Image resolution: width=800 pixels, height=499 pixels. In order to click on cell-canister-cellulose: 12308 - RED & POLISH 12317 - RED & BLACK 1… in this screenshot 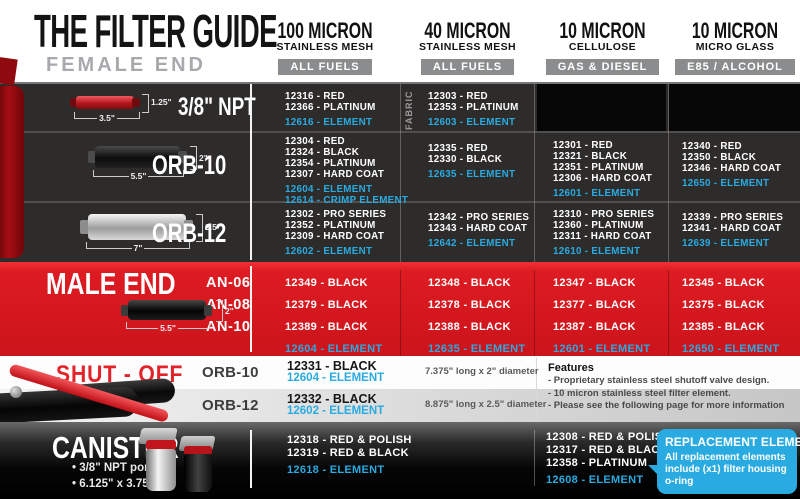, I will do `click(611, 459)`.